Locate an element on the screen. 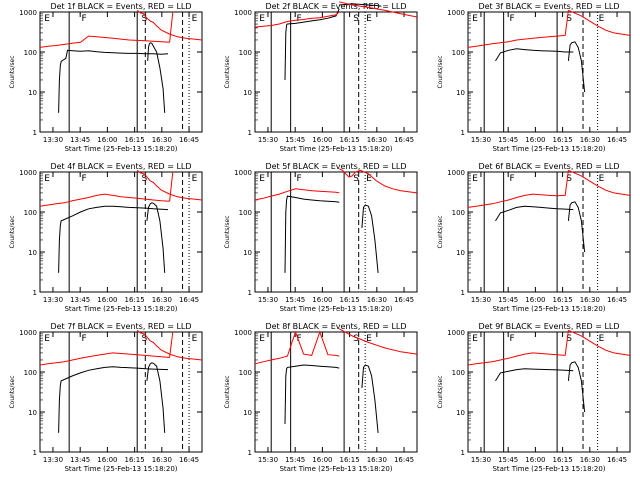  panel-title: Det 3f BLACK = Events, RED = LLD is located at coordinates (548, 6).